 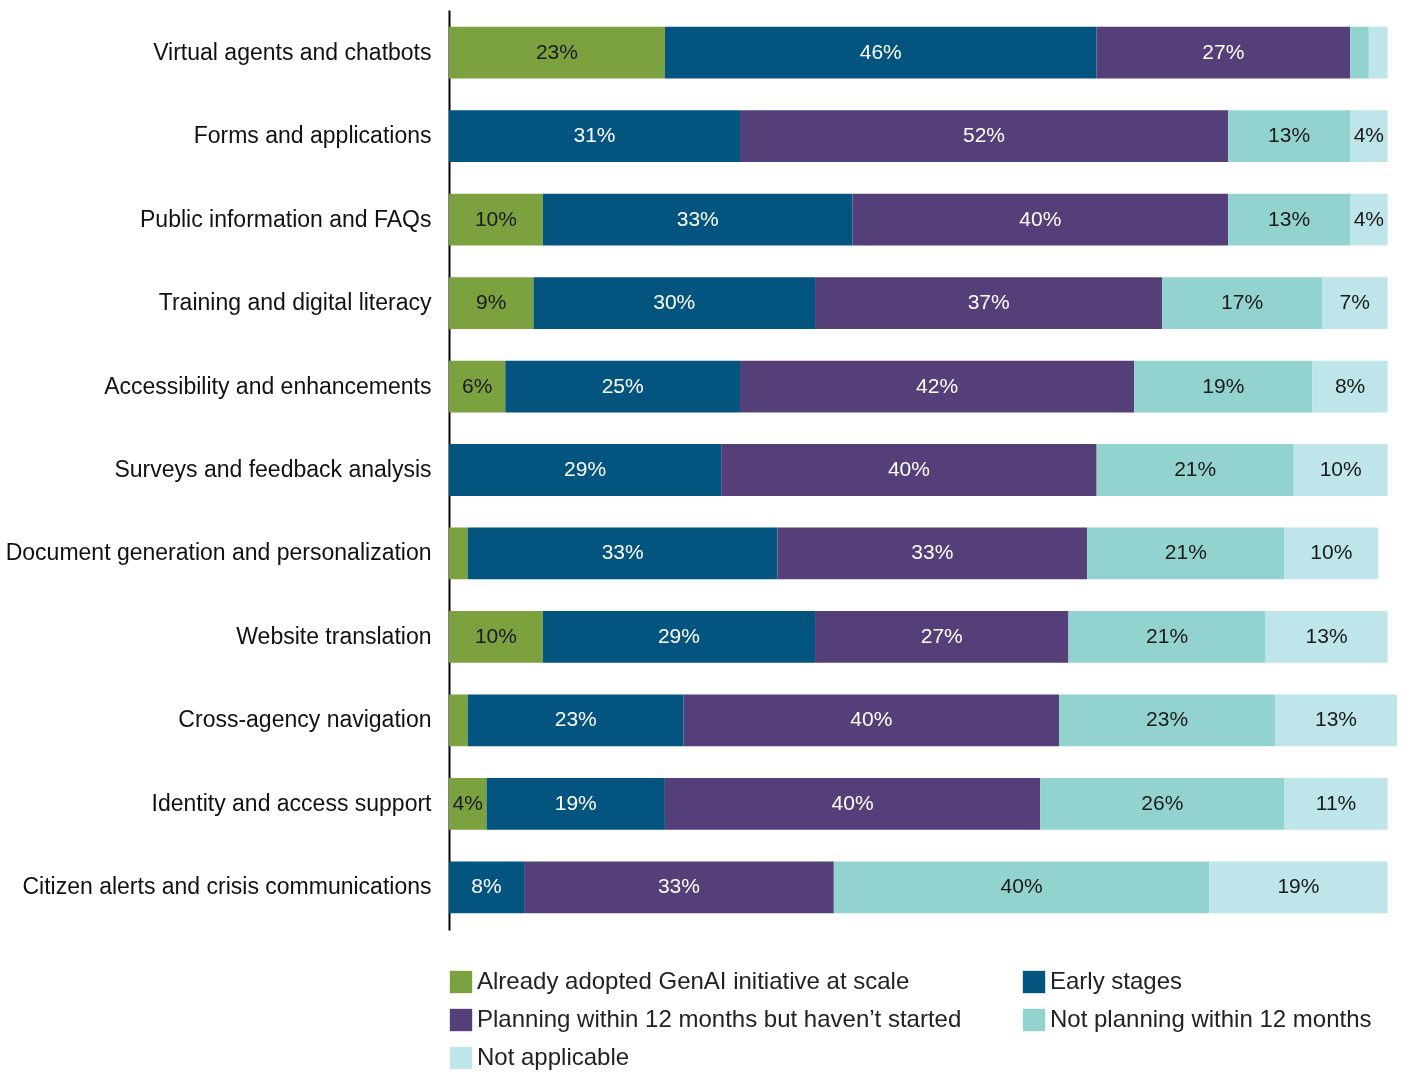 I want to click on data-label: 42%, so click(x=937, y=385).